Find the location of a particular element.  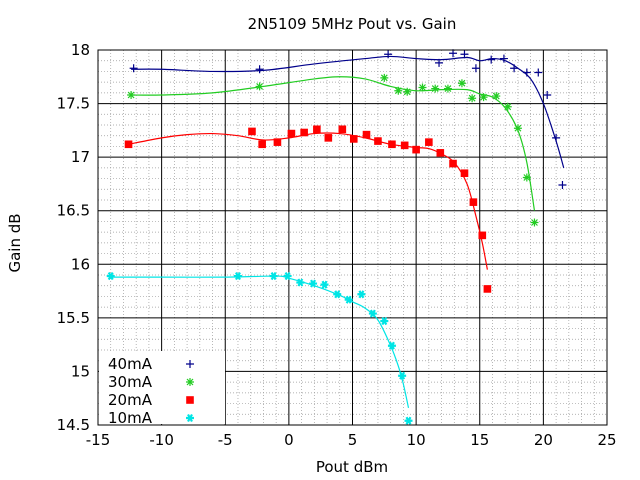

legend-label-10mA: 10mA is located at coordinates (130, 418).